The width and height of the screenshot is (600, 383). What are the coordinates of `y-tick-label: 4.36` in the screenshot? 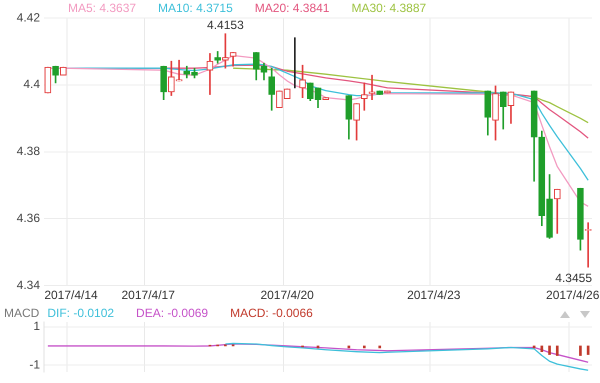 It's located at (28, 218).